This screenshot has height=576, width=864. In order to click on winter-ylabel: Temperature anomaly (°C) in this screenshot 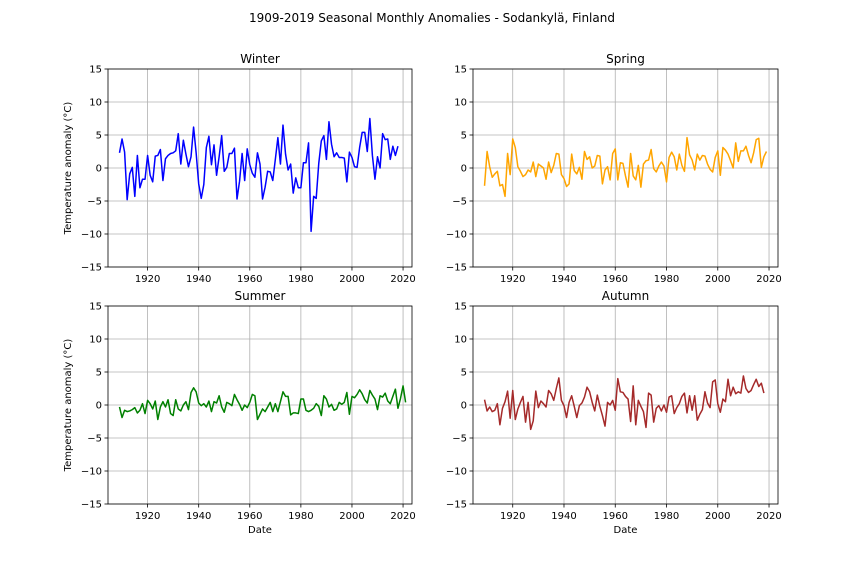, I will do `click(68, 169)`.